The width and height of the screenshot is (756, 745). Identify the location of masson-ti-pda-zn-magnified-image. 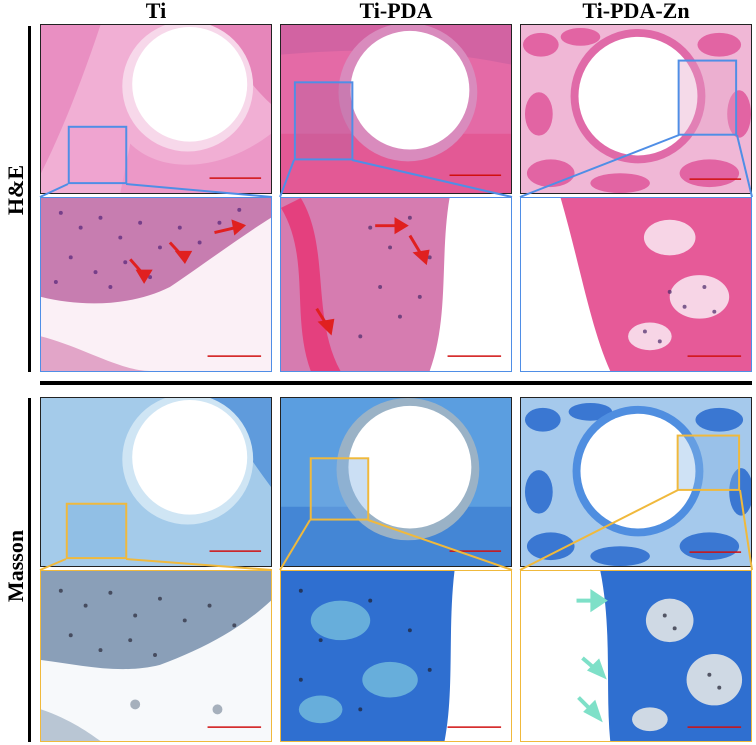
(636, 656).